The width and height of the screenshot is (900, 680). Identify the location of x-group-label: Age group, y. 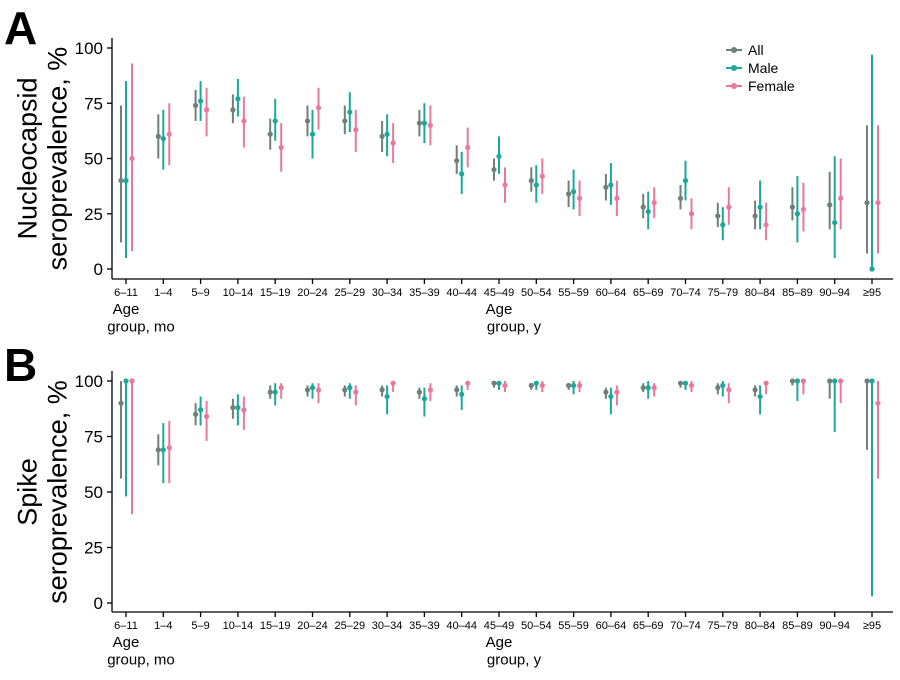
(514, 651).